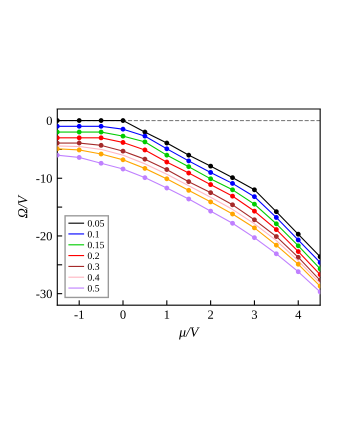  Describe the element at coordinates (189, 333) in the screenshot. I see `x-axis-title: μ/V` at that location.